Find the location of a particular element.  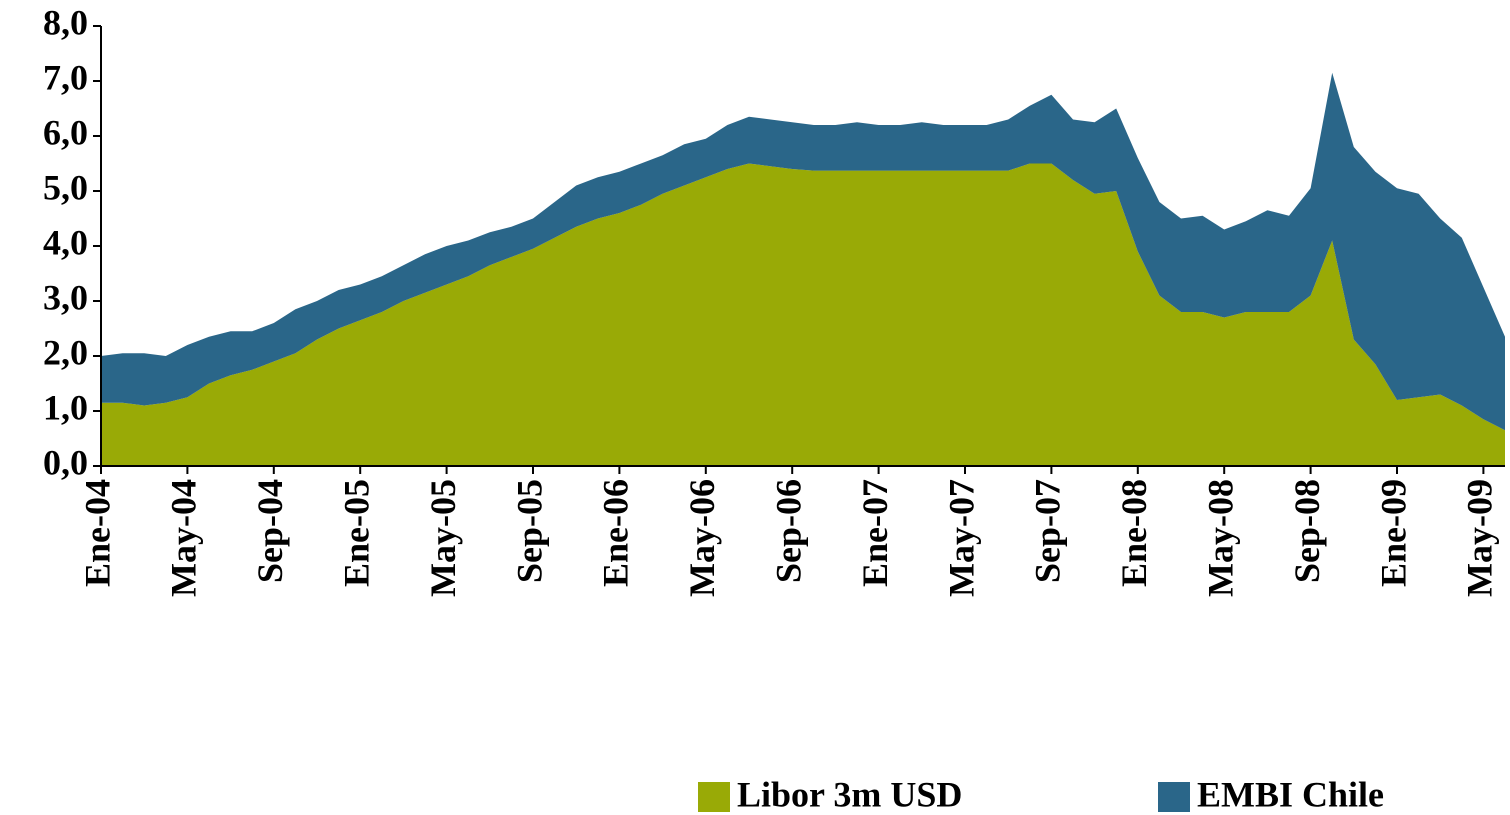

y-tick-label: 7,0 is located at coordinates (65, 77).